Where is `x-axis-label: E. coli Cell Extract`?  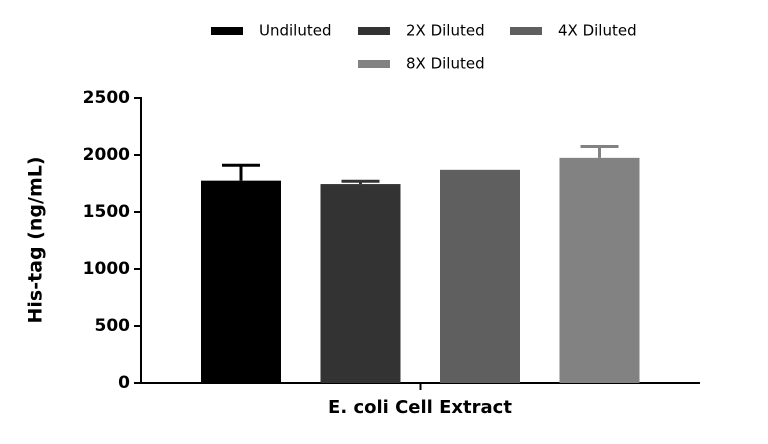 x-axis-label: E. coli Cell Extract is located at coordinates (420, 407).